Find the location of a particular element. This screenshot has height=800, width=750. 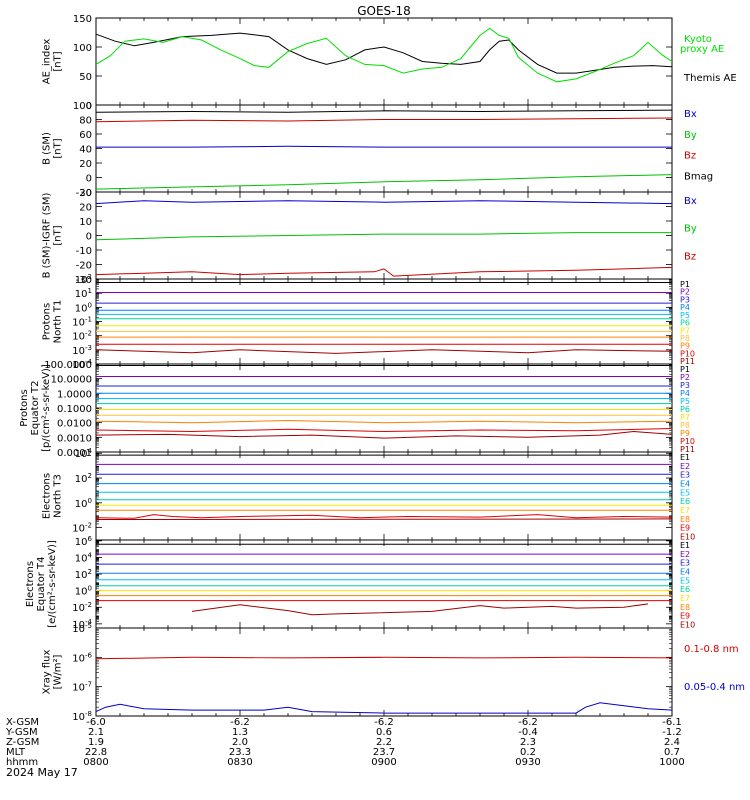

y-axis-label: Xray flux is located at coordinates (47, 672).